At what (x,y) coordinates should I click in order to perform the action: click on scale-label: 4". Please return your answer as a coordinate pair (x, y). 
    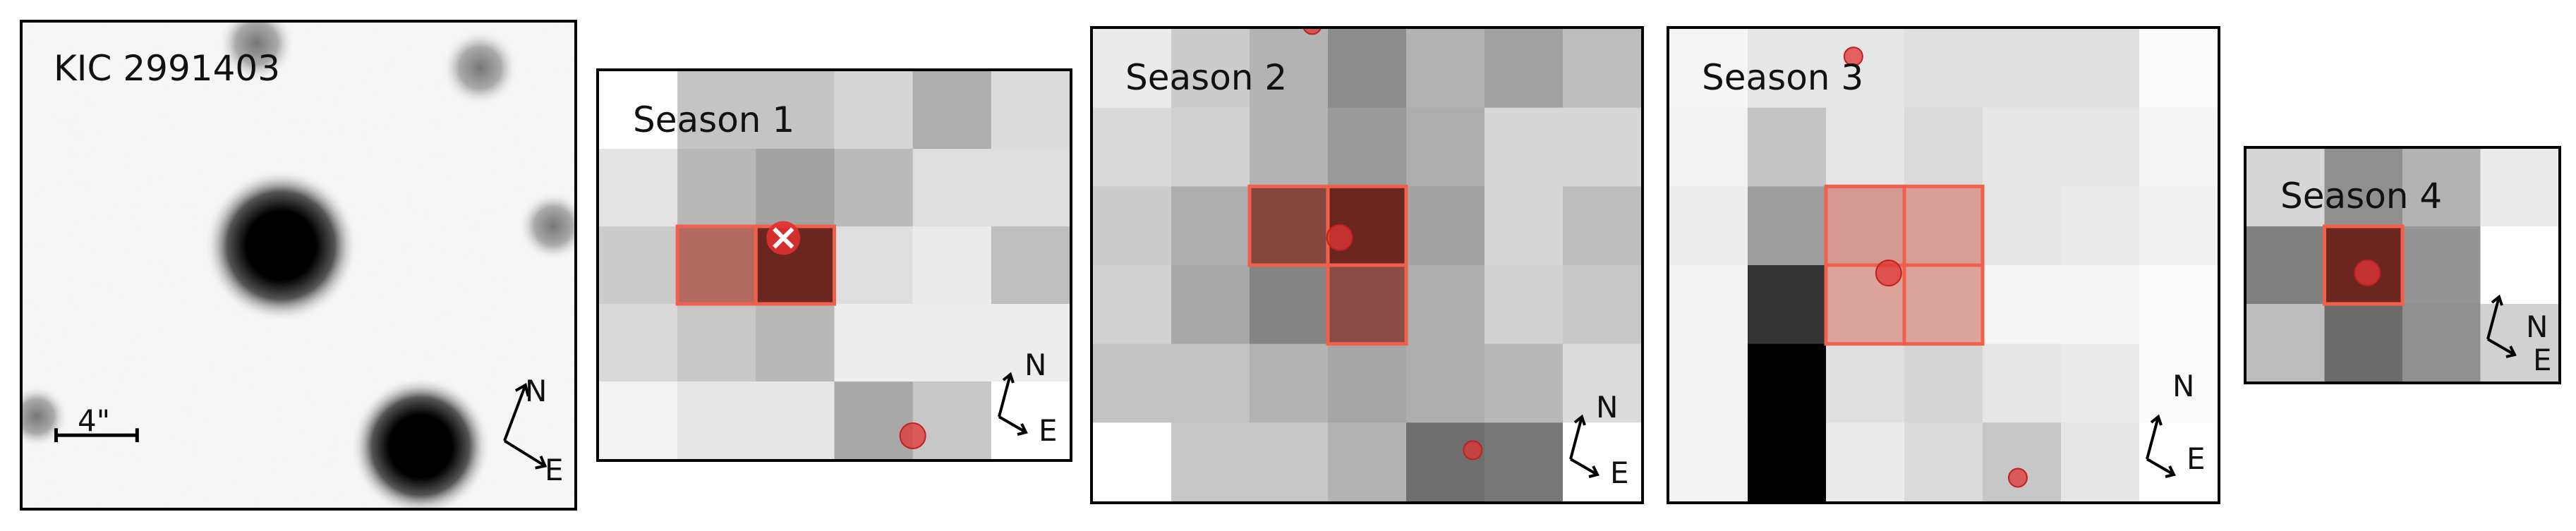
    Looking at the image, I should click on (95, 420).